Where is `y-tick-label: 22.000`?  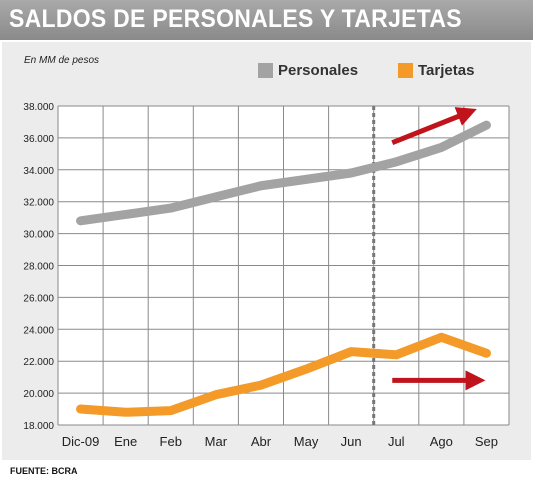
y-tick-label: 22.000 is located at coordinates (38, 362).